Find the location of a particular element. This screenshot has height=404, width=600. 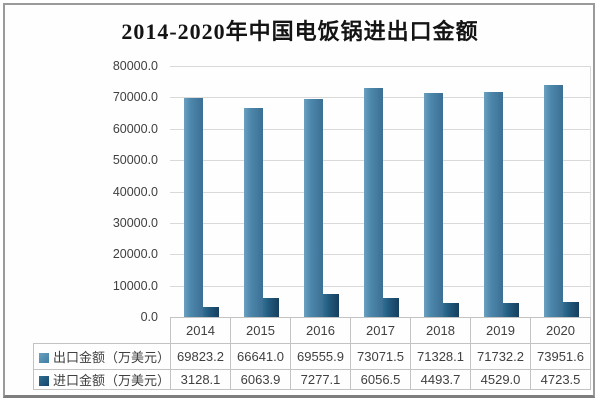

bar-import-2014 is located at coordinates (211, 312).